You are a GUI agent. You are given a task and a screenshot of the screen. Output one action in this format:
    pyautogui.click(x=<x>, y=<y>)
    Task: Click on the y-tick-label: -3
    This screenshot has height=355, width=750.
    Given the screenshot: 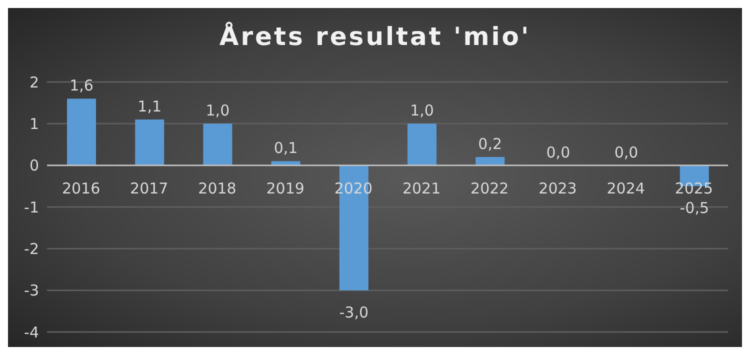 What is the action you would take?
    pyautogui.click(x=31, y=291)
    